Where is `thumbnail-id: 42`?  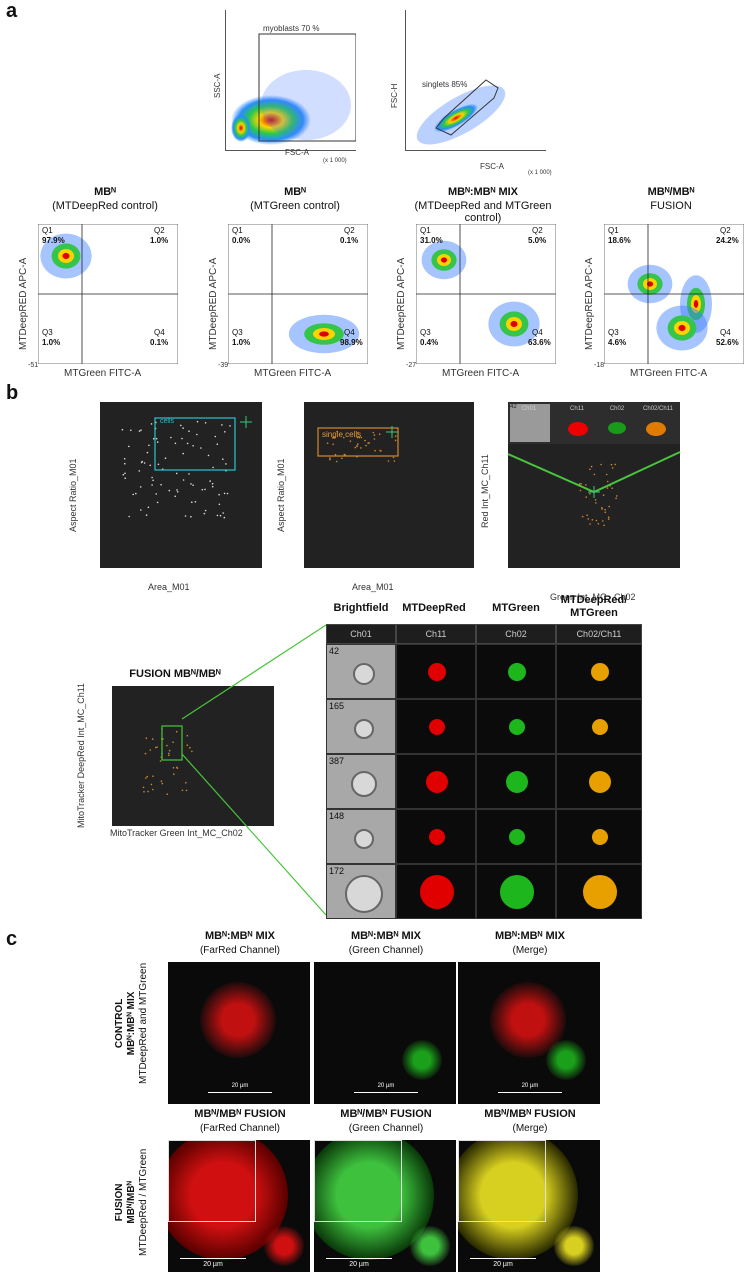 thumbnail-id: 42 is located at coordinates (513, 407).